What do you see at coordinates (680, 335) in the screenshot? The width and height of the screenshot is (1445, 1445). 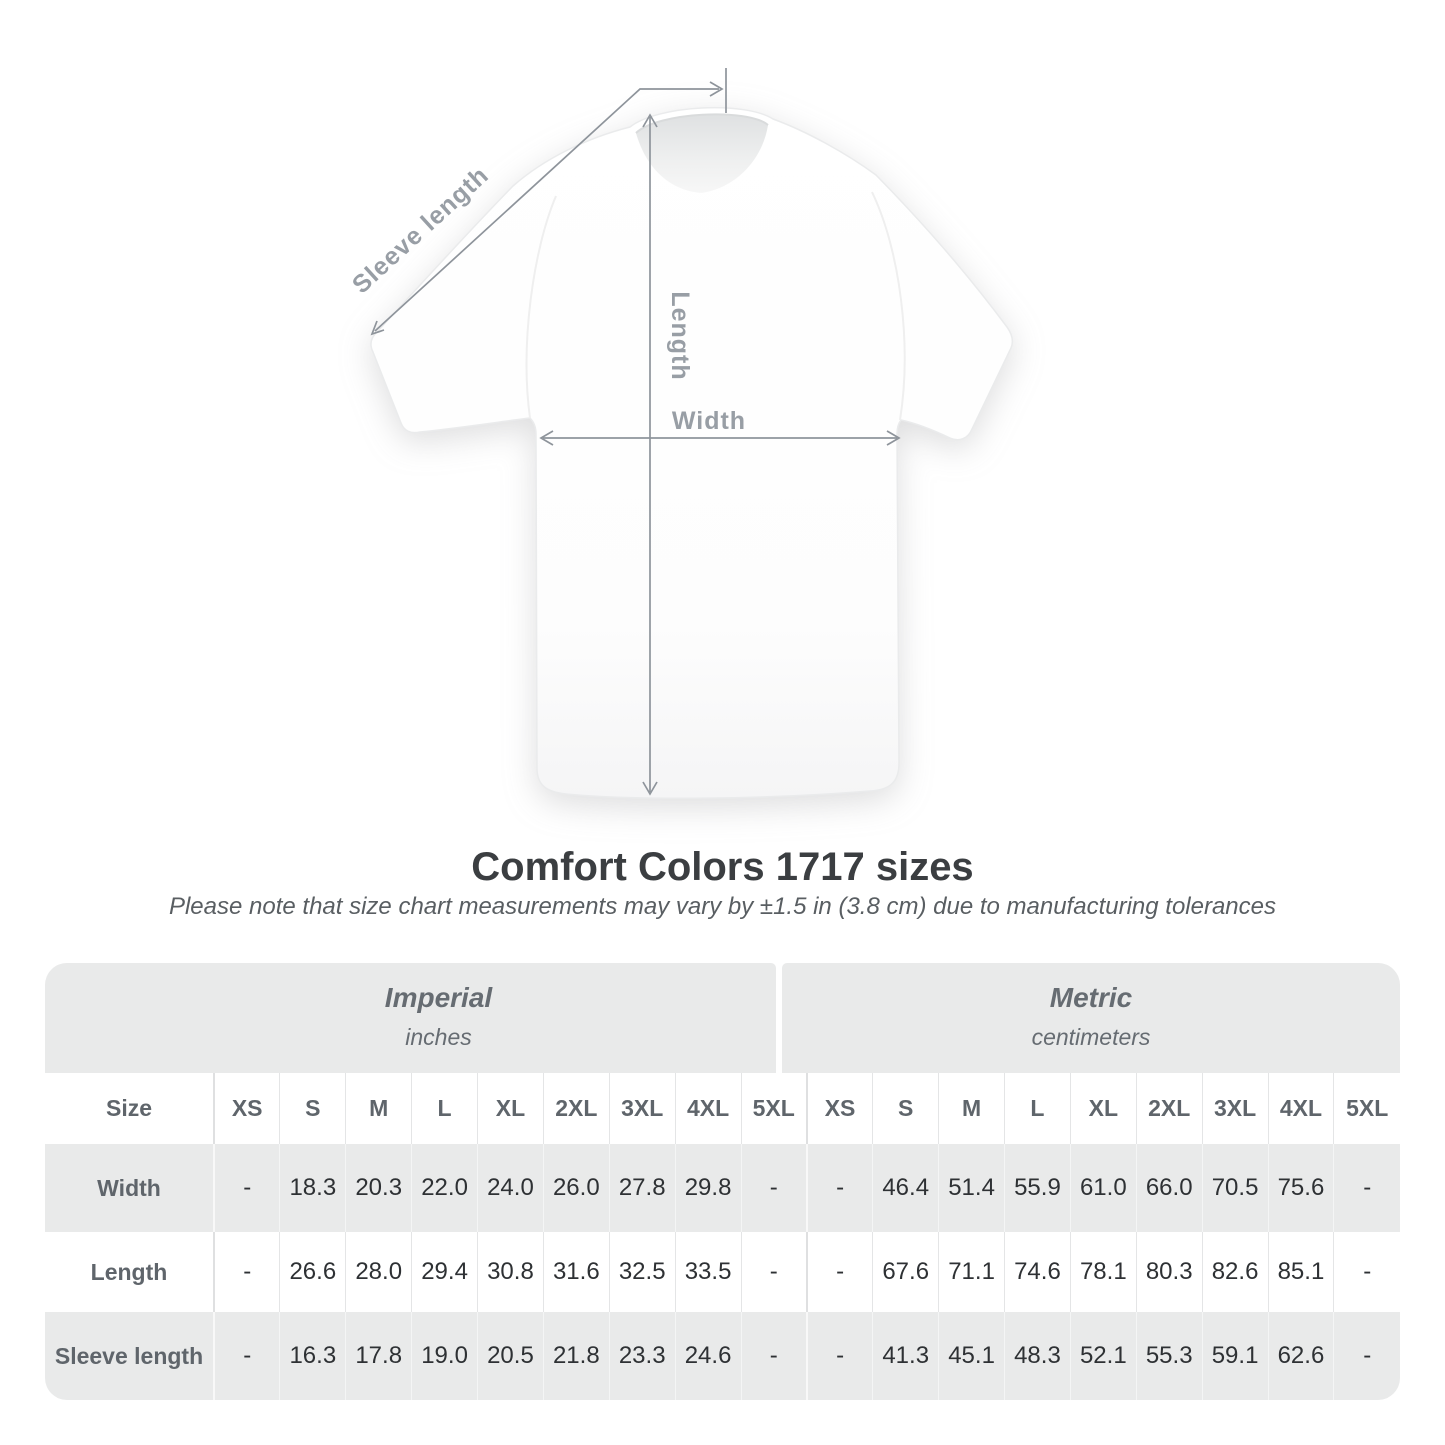 I see `length-label: Length` at bounding box center [680, 335].